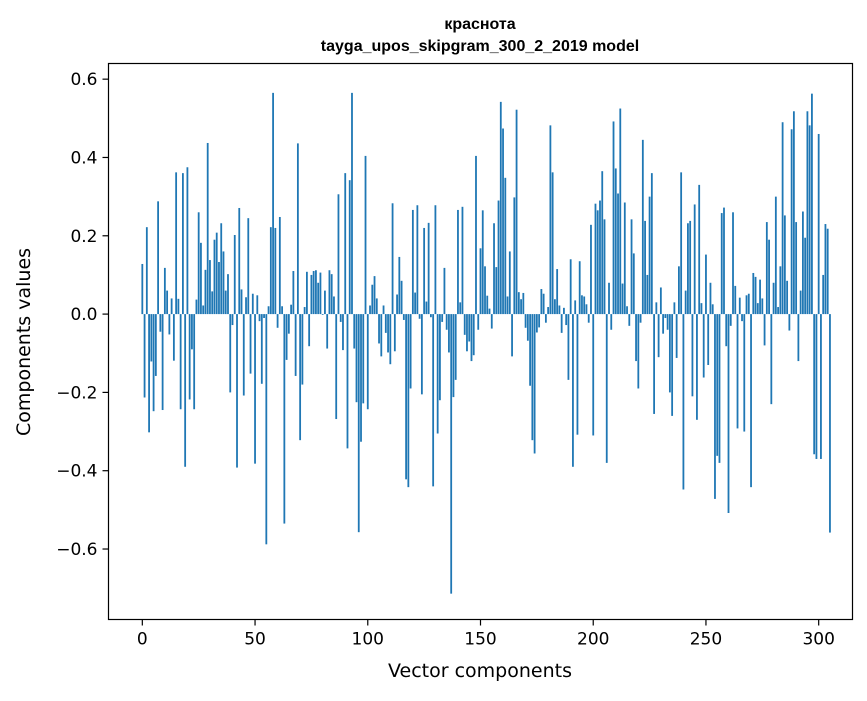 The width and height of the screenshot is (867, 701). I want to click on x-axis-label: Vector components, so click(480, 671).